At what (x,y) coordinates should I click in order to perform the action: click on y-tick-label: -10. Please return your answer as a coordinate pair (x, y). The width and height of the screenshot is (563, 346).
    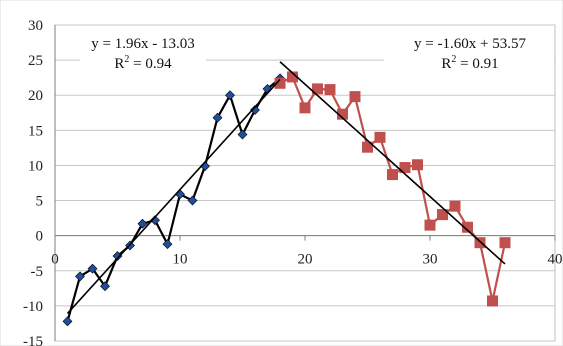
    Looking at the image, I should click on (33, 307).